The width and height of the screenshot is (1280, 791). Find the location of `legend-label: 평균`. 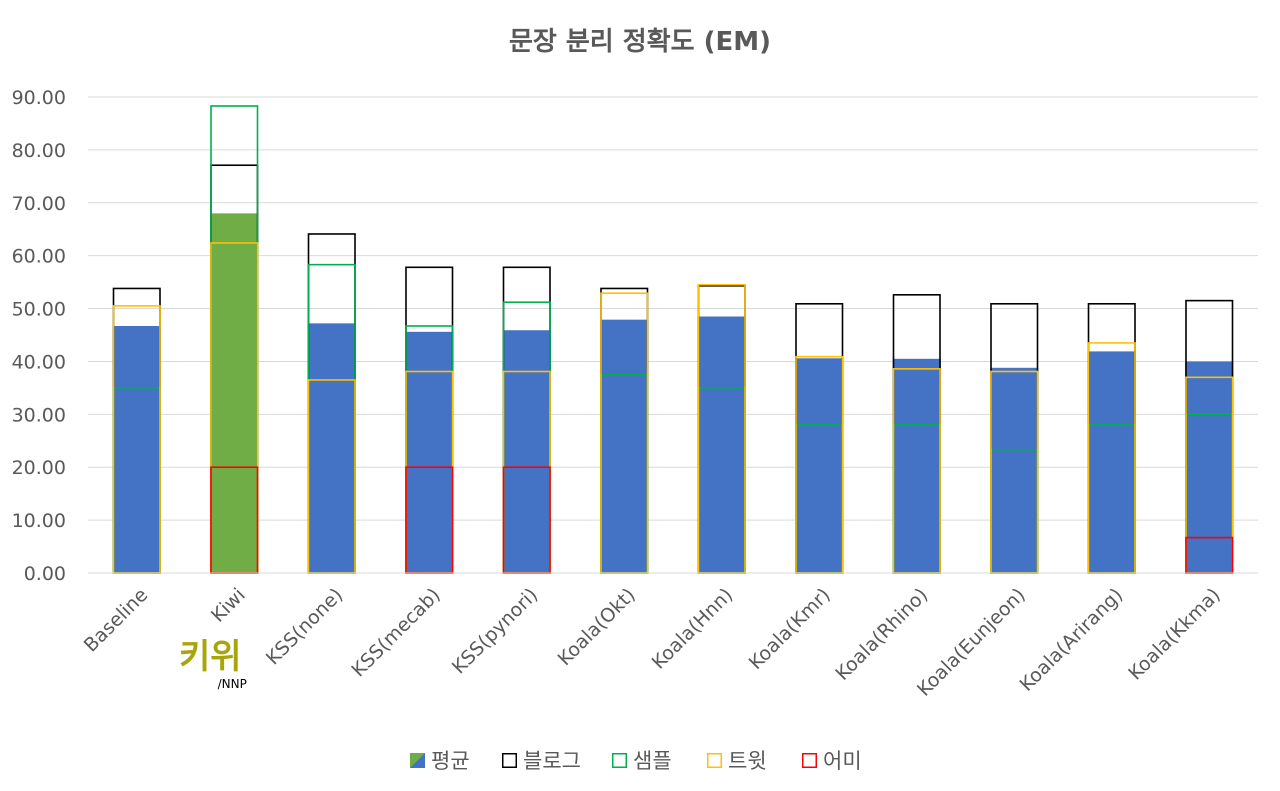

legend-label: 평균 is located at coordinates (450, 761).